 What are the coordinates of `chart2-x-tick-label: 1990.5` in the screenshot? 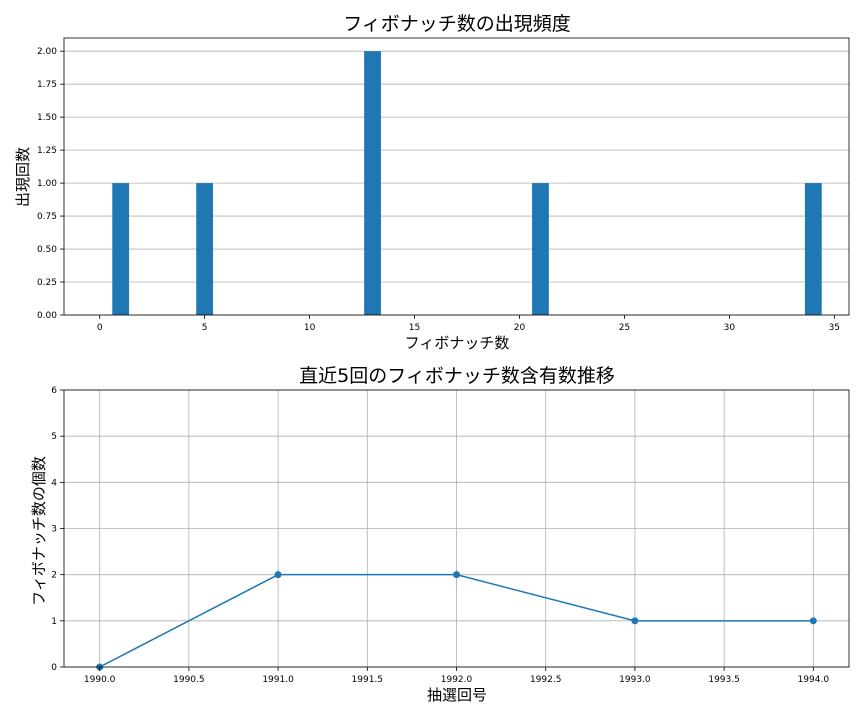 It's located at (189, 680).